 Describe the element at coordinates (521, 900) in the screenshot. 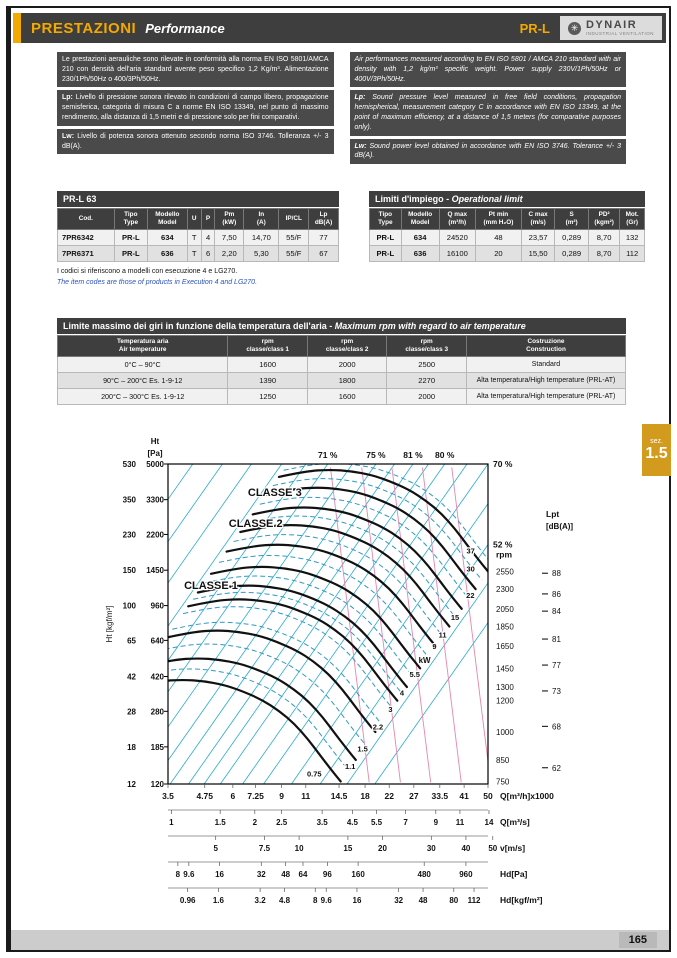

I see `x-scale-unit: Hd[kgf/m²]` at that location.